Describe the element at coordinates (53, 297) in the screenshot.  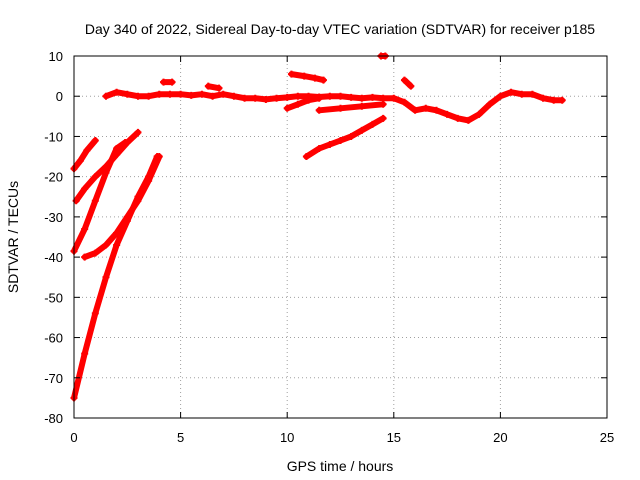
I see `y-tick-label: -50` at that location.